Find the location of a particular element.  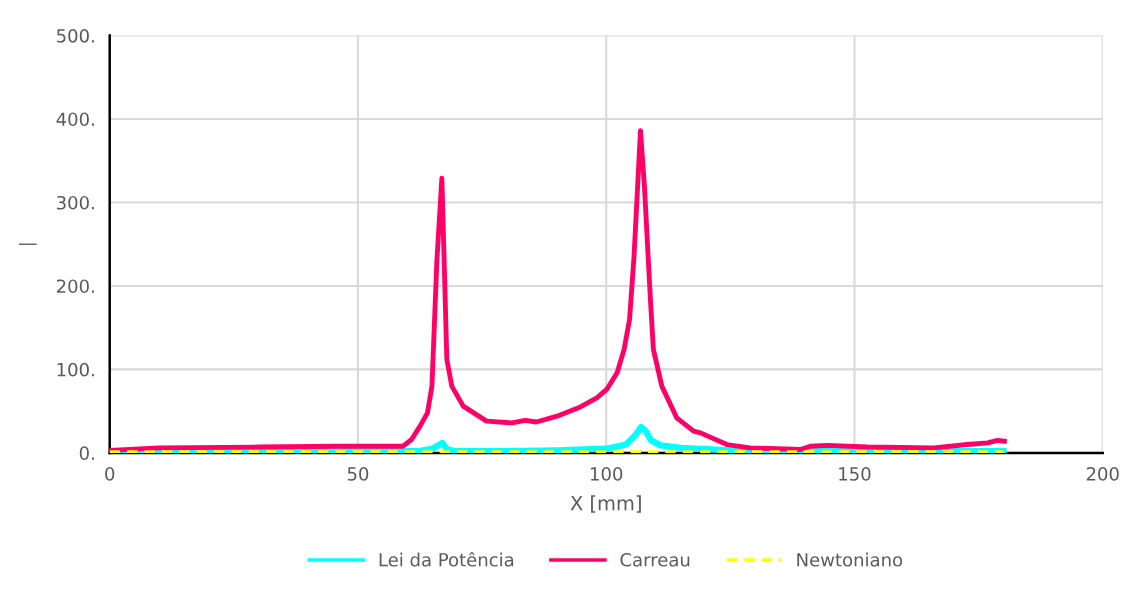

x-tick-label: 50 is located at coordinates (358, 474).